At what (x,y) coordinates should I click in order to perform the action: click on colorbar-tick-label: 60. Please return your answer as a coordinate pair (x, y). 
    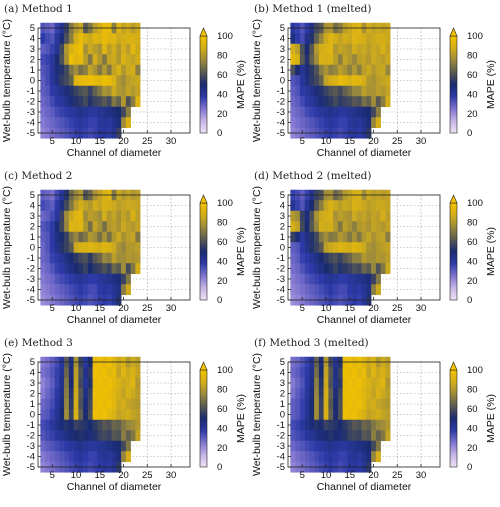
    Looking at the image, I should click on (472, 409).